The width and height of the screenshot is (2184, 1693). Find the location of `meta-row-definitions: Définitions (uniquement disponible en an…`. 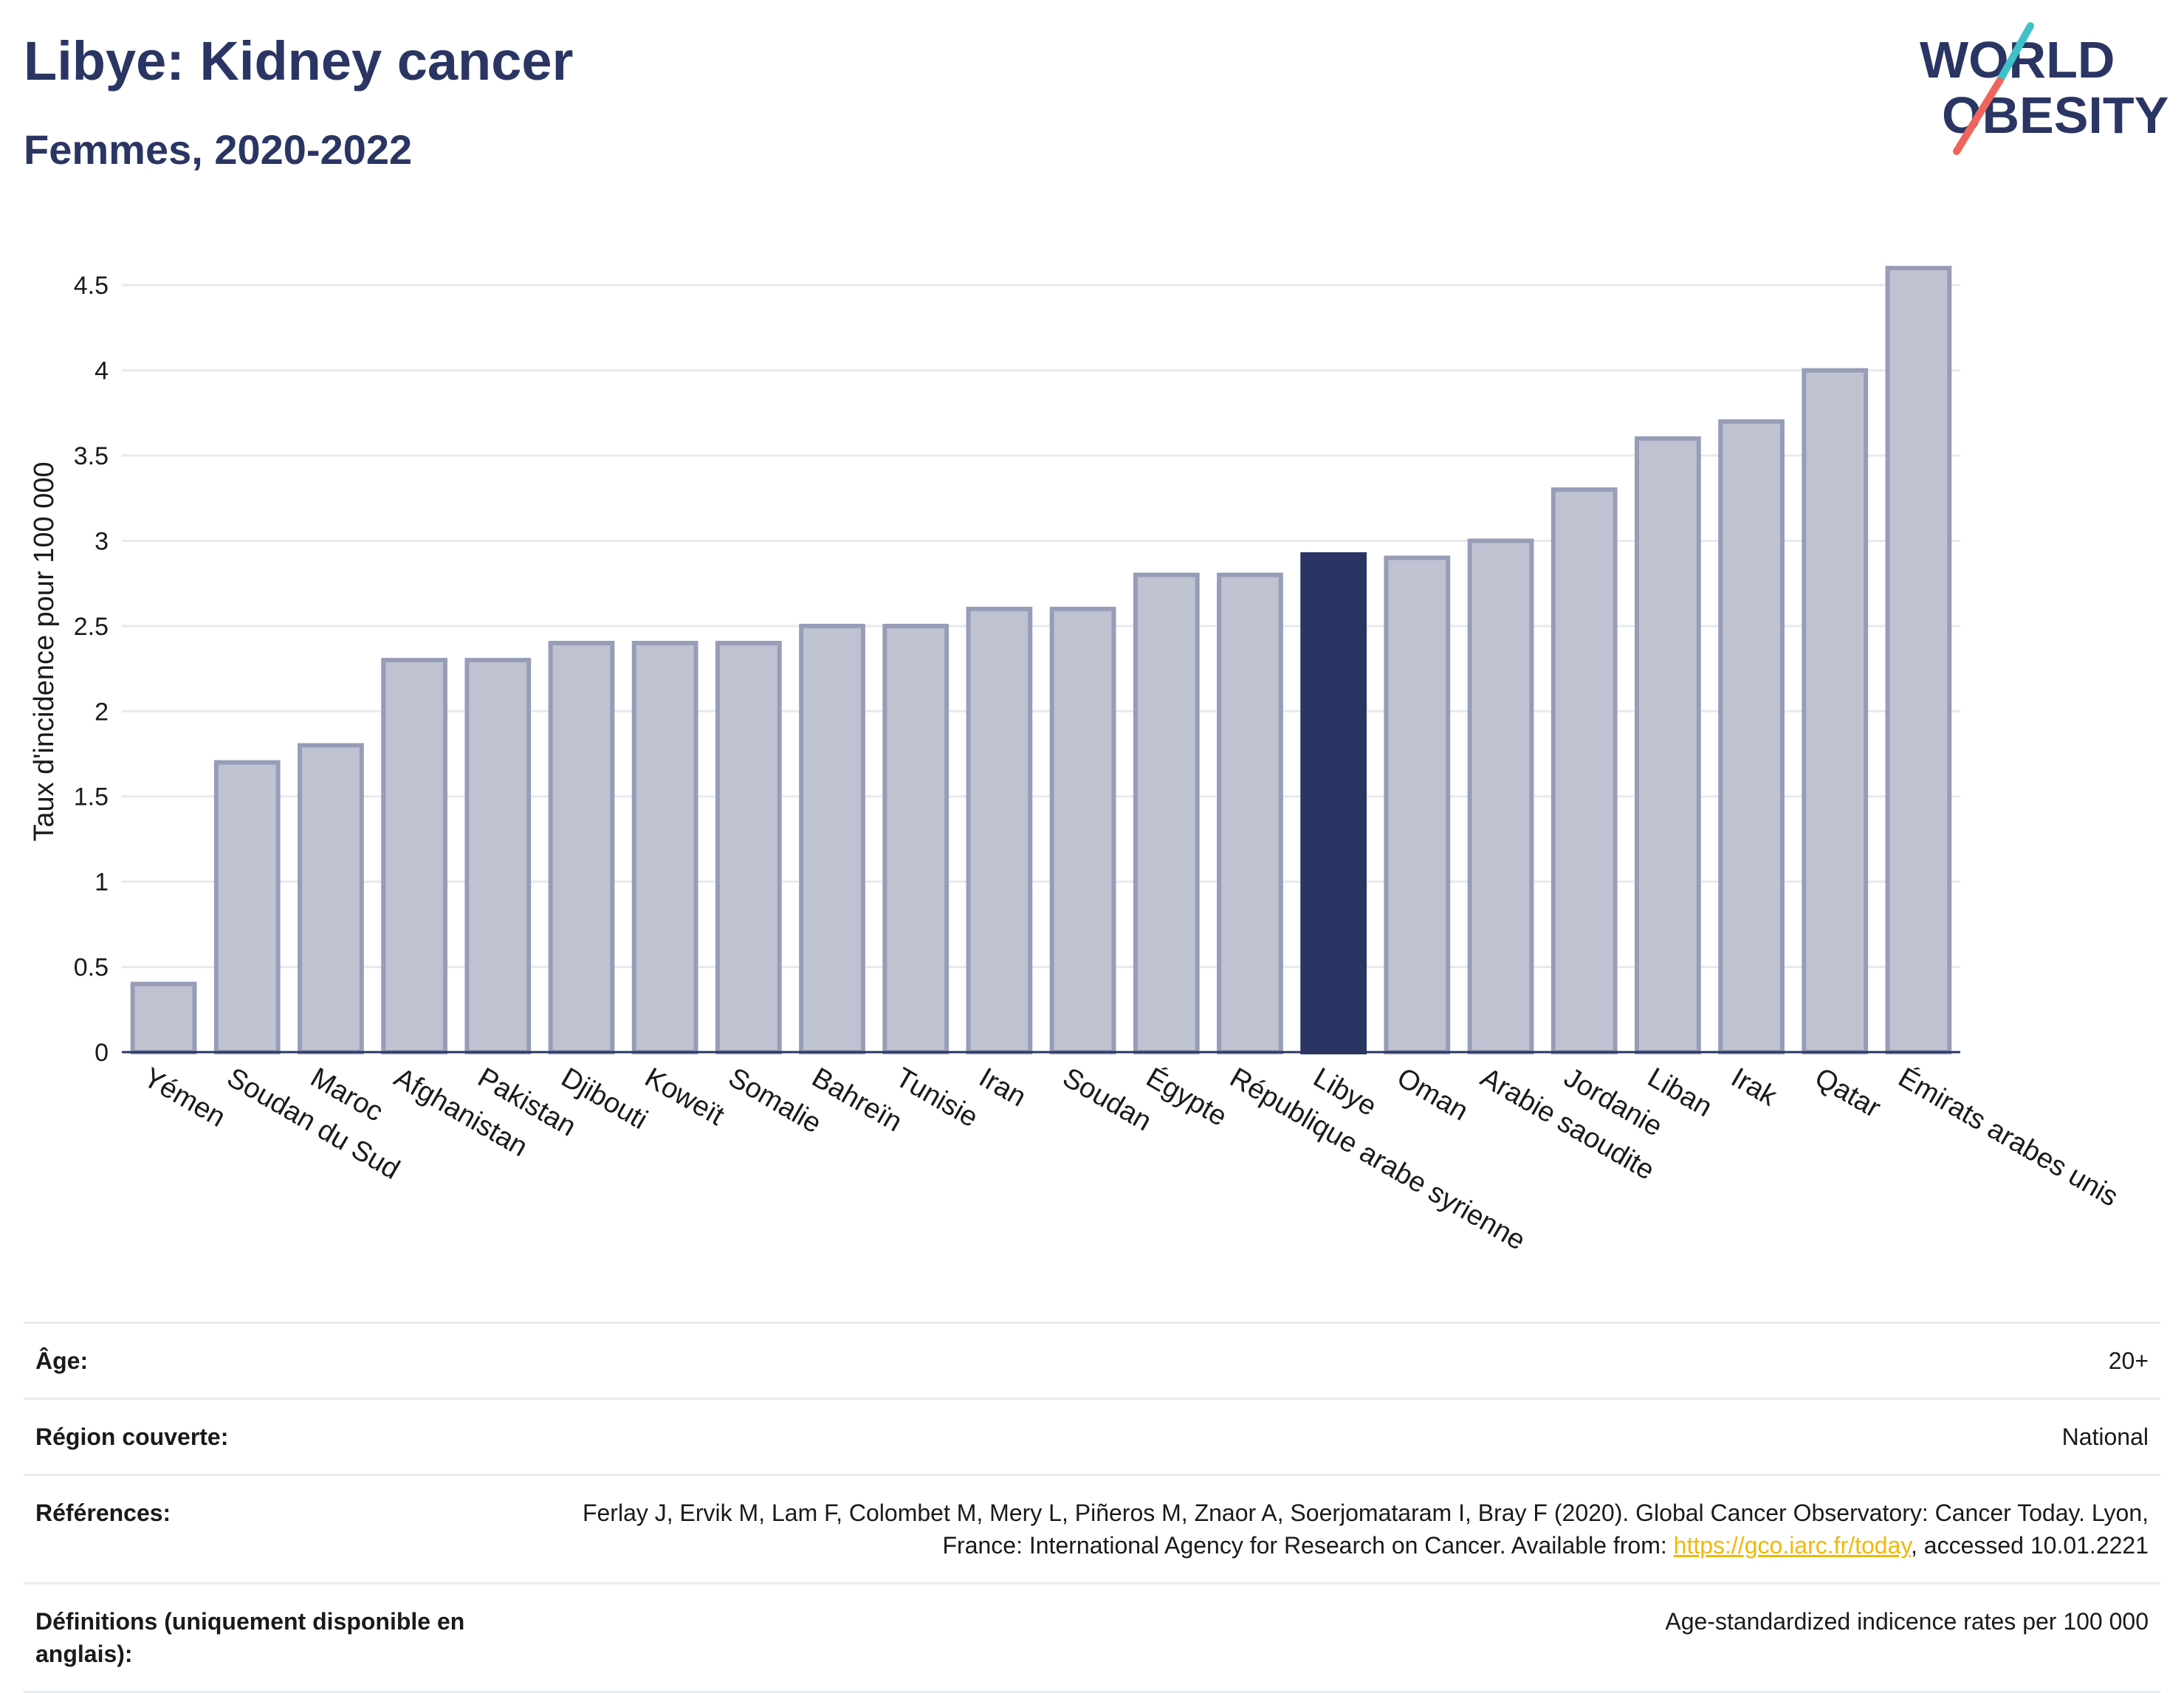

meta-row-definitions: Définitions (uniquement disponible en an… is located at coordinates (1092, 1637).